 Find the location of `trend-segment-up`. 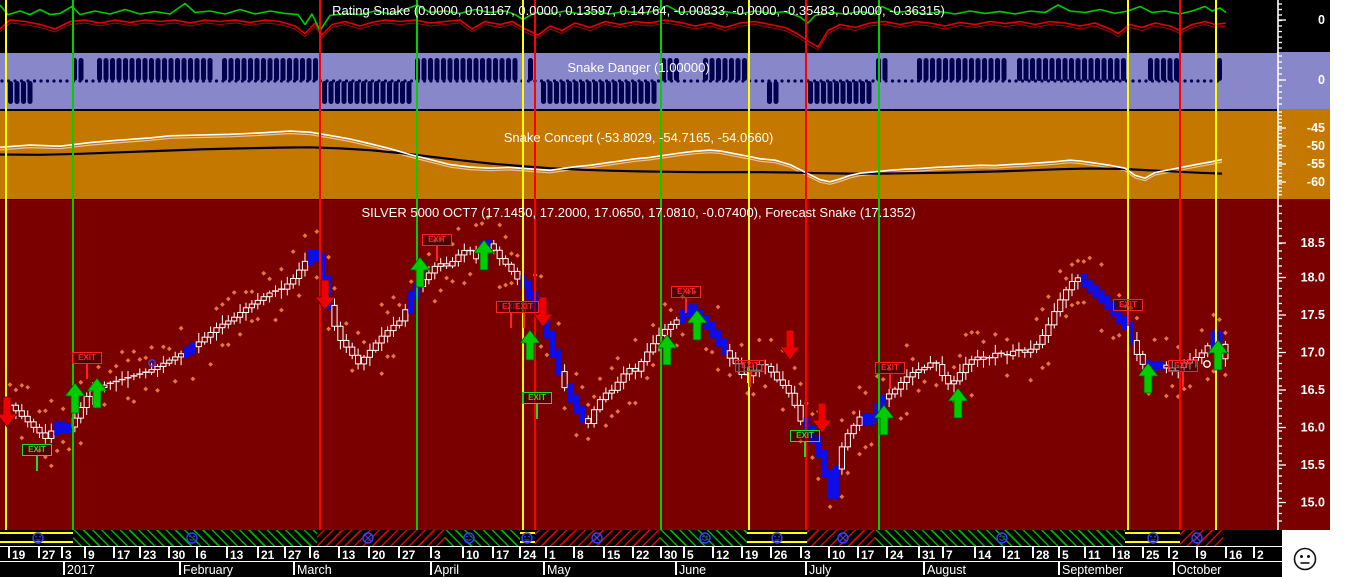

trend-segment-up is located at coordinates (482, 538).